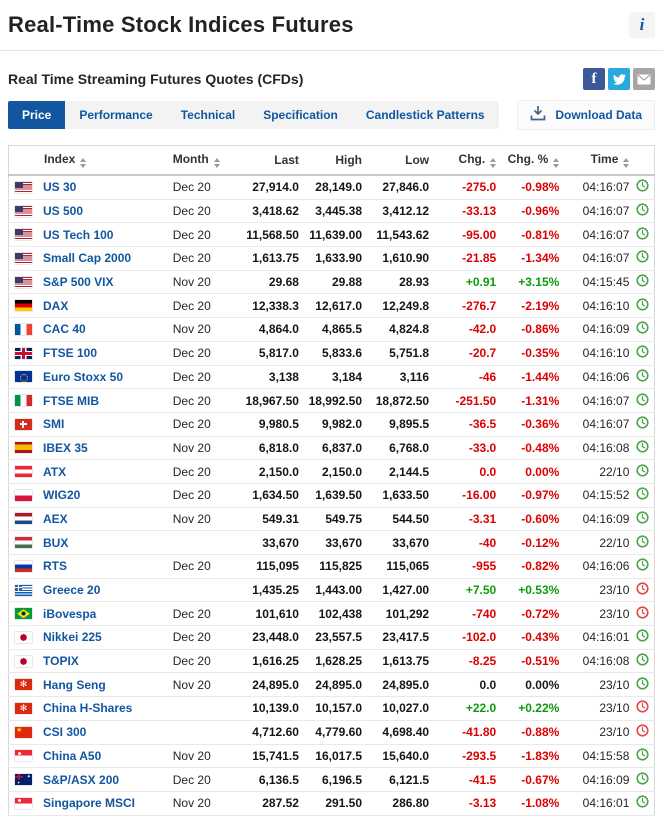  What do you see at coordinates (62, 495) in the screenshot?
I see `index-link: WIG20` at bounding box center [62, 495].